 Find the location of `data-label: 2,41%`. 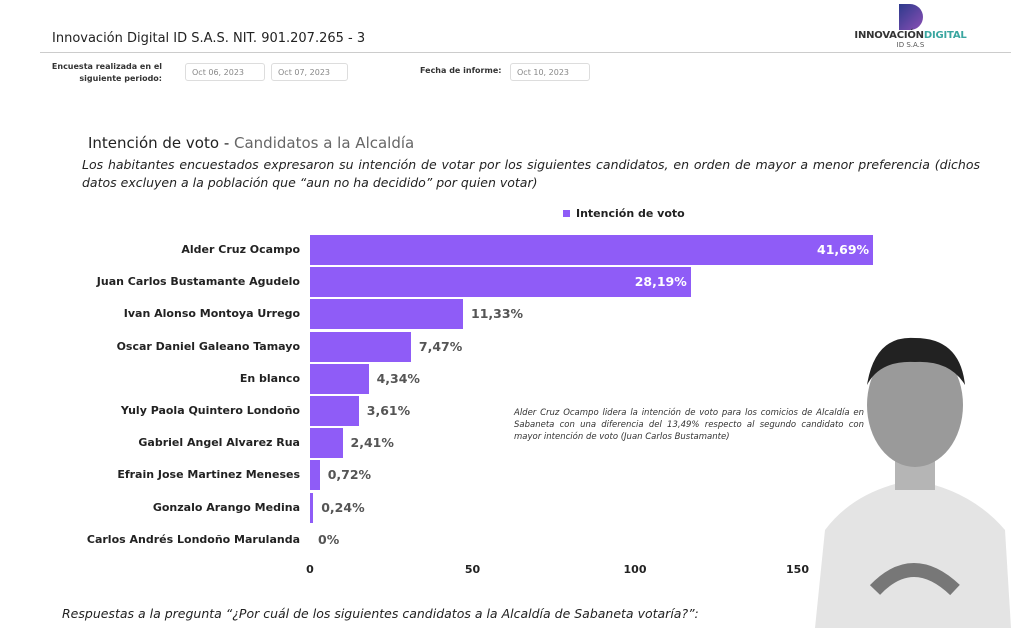

data-label: 2,41% is located at coordinates (372, 443).